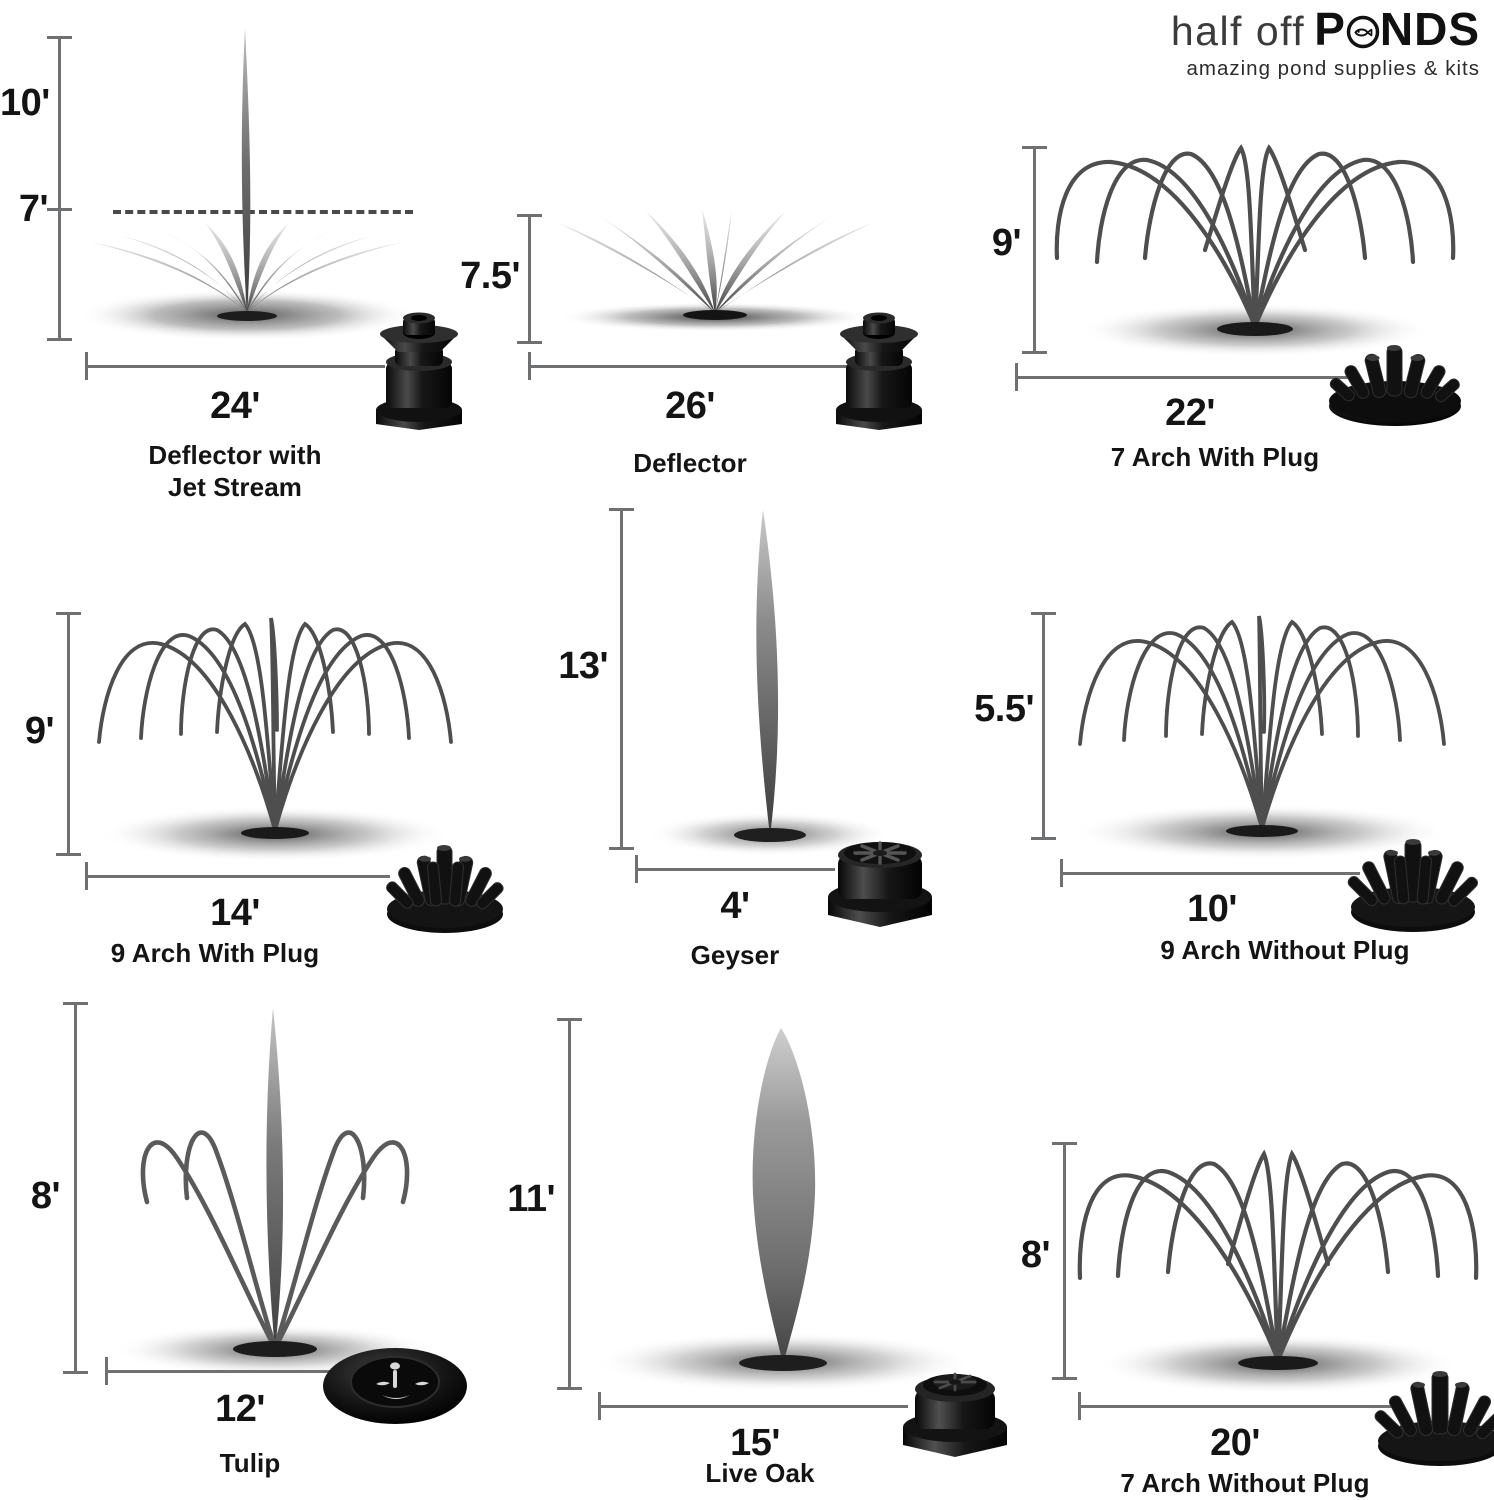 Image resolution: width=1494 pixels, height=1500 pixels. I want to click on brand-tagline: amazing pond supplies & kits, so click(1333, 68).